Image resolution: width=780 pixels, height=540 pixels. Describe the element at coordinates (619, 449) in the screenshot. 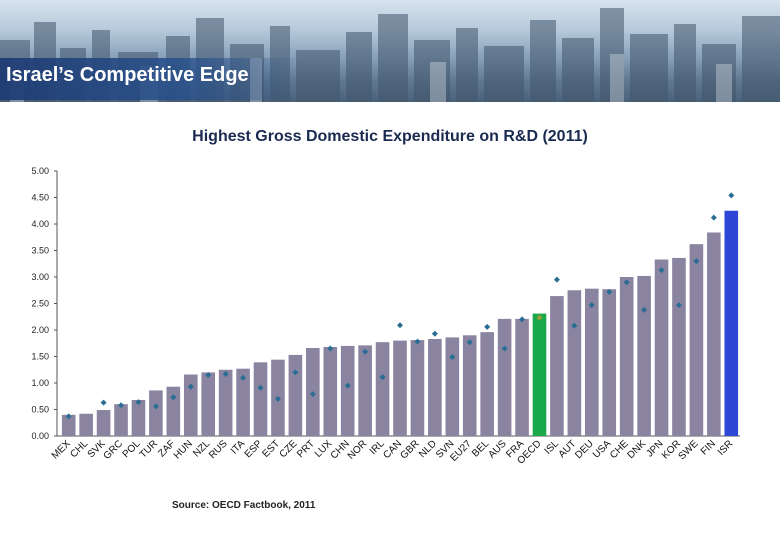

I see `x-tick-label: CHE` at that location.